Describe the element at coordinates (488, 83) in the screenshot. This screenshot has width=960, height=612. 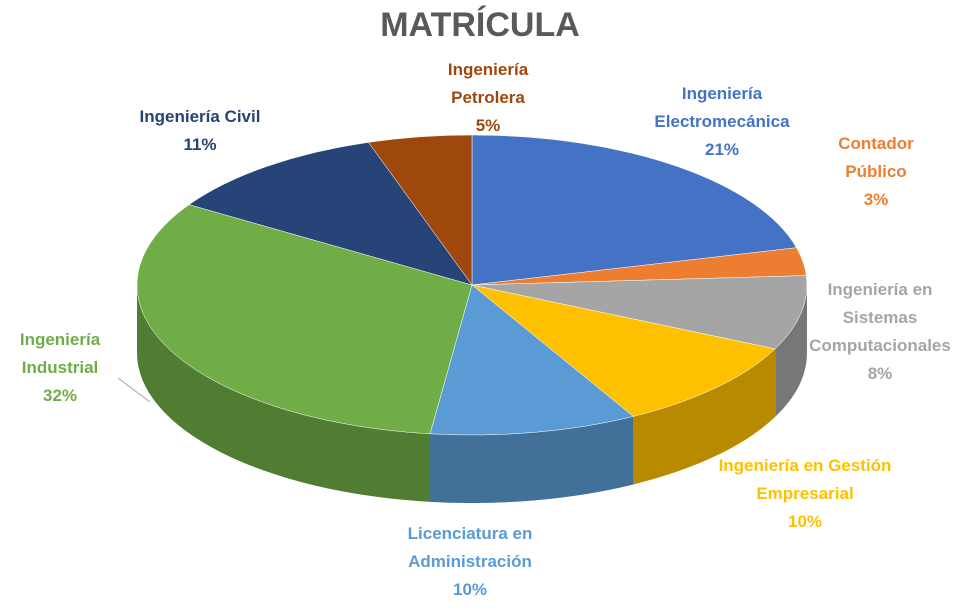
I see `category-label: Ingeniería Petrolera` at that location.